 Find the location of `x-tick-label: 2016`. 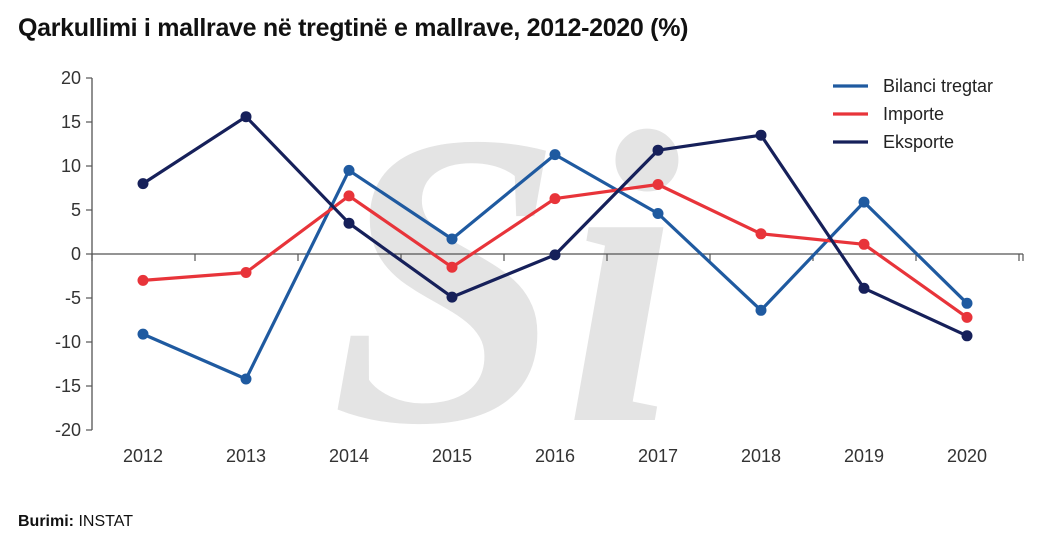

x-tick-label: 2016 is located at coordinates (555, 456).